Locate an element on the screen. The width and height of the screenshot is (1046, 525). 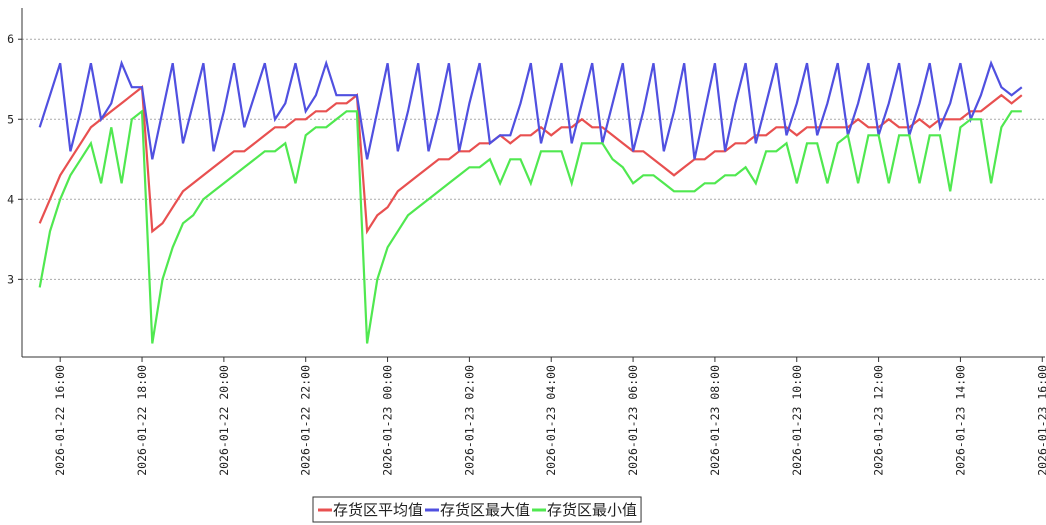
x-tick-label: 2026-01-23 04:00 is located at coordinates (551, 420).